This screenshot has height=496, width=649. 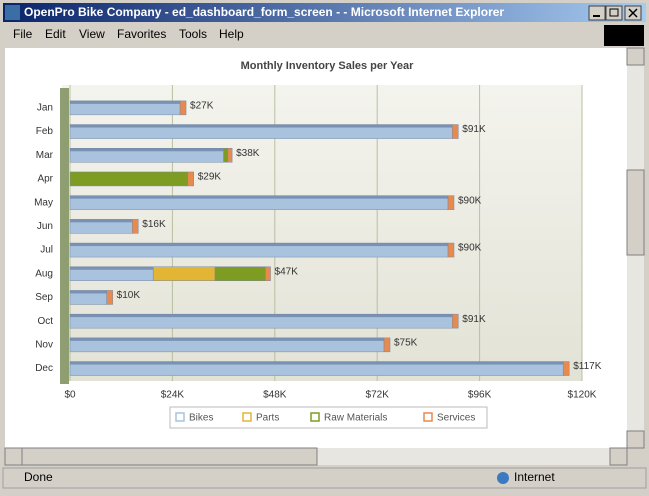 I want to click on x-tick-label: $120K, so click(x=582, y=395).